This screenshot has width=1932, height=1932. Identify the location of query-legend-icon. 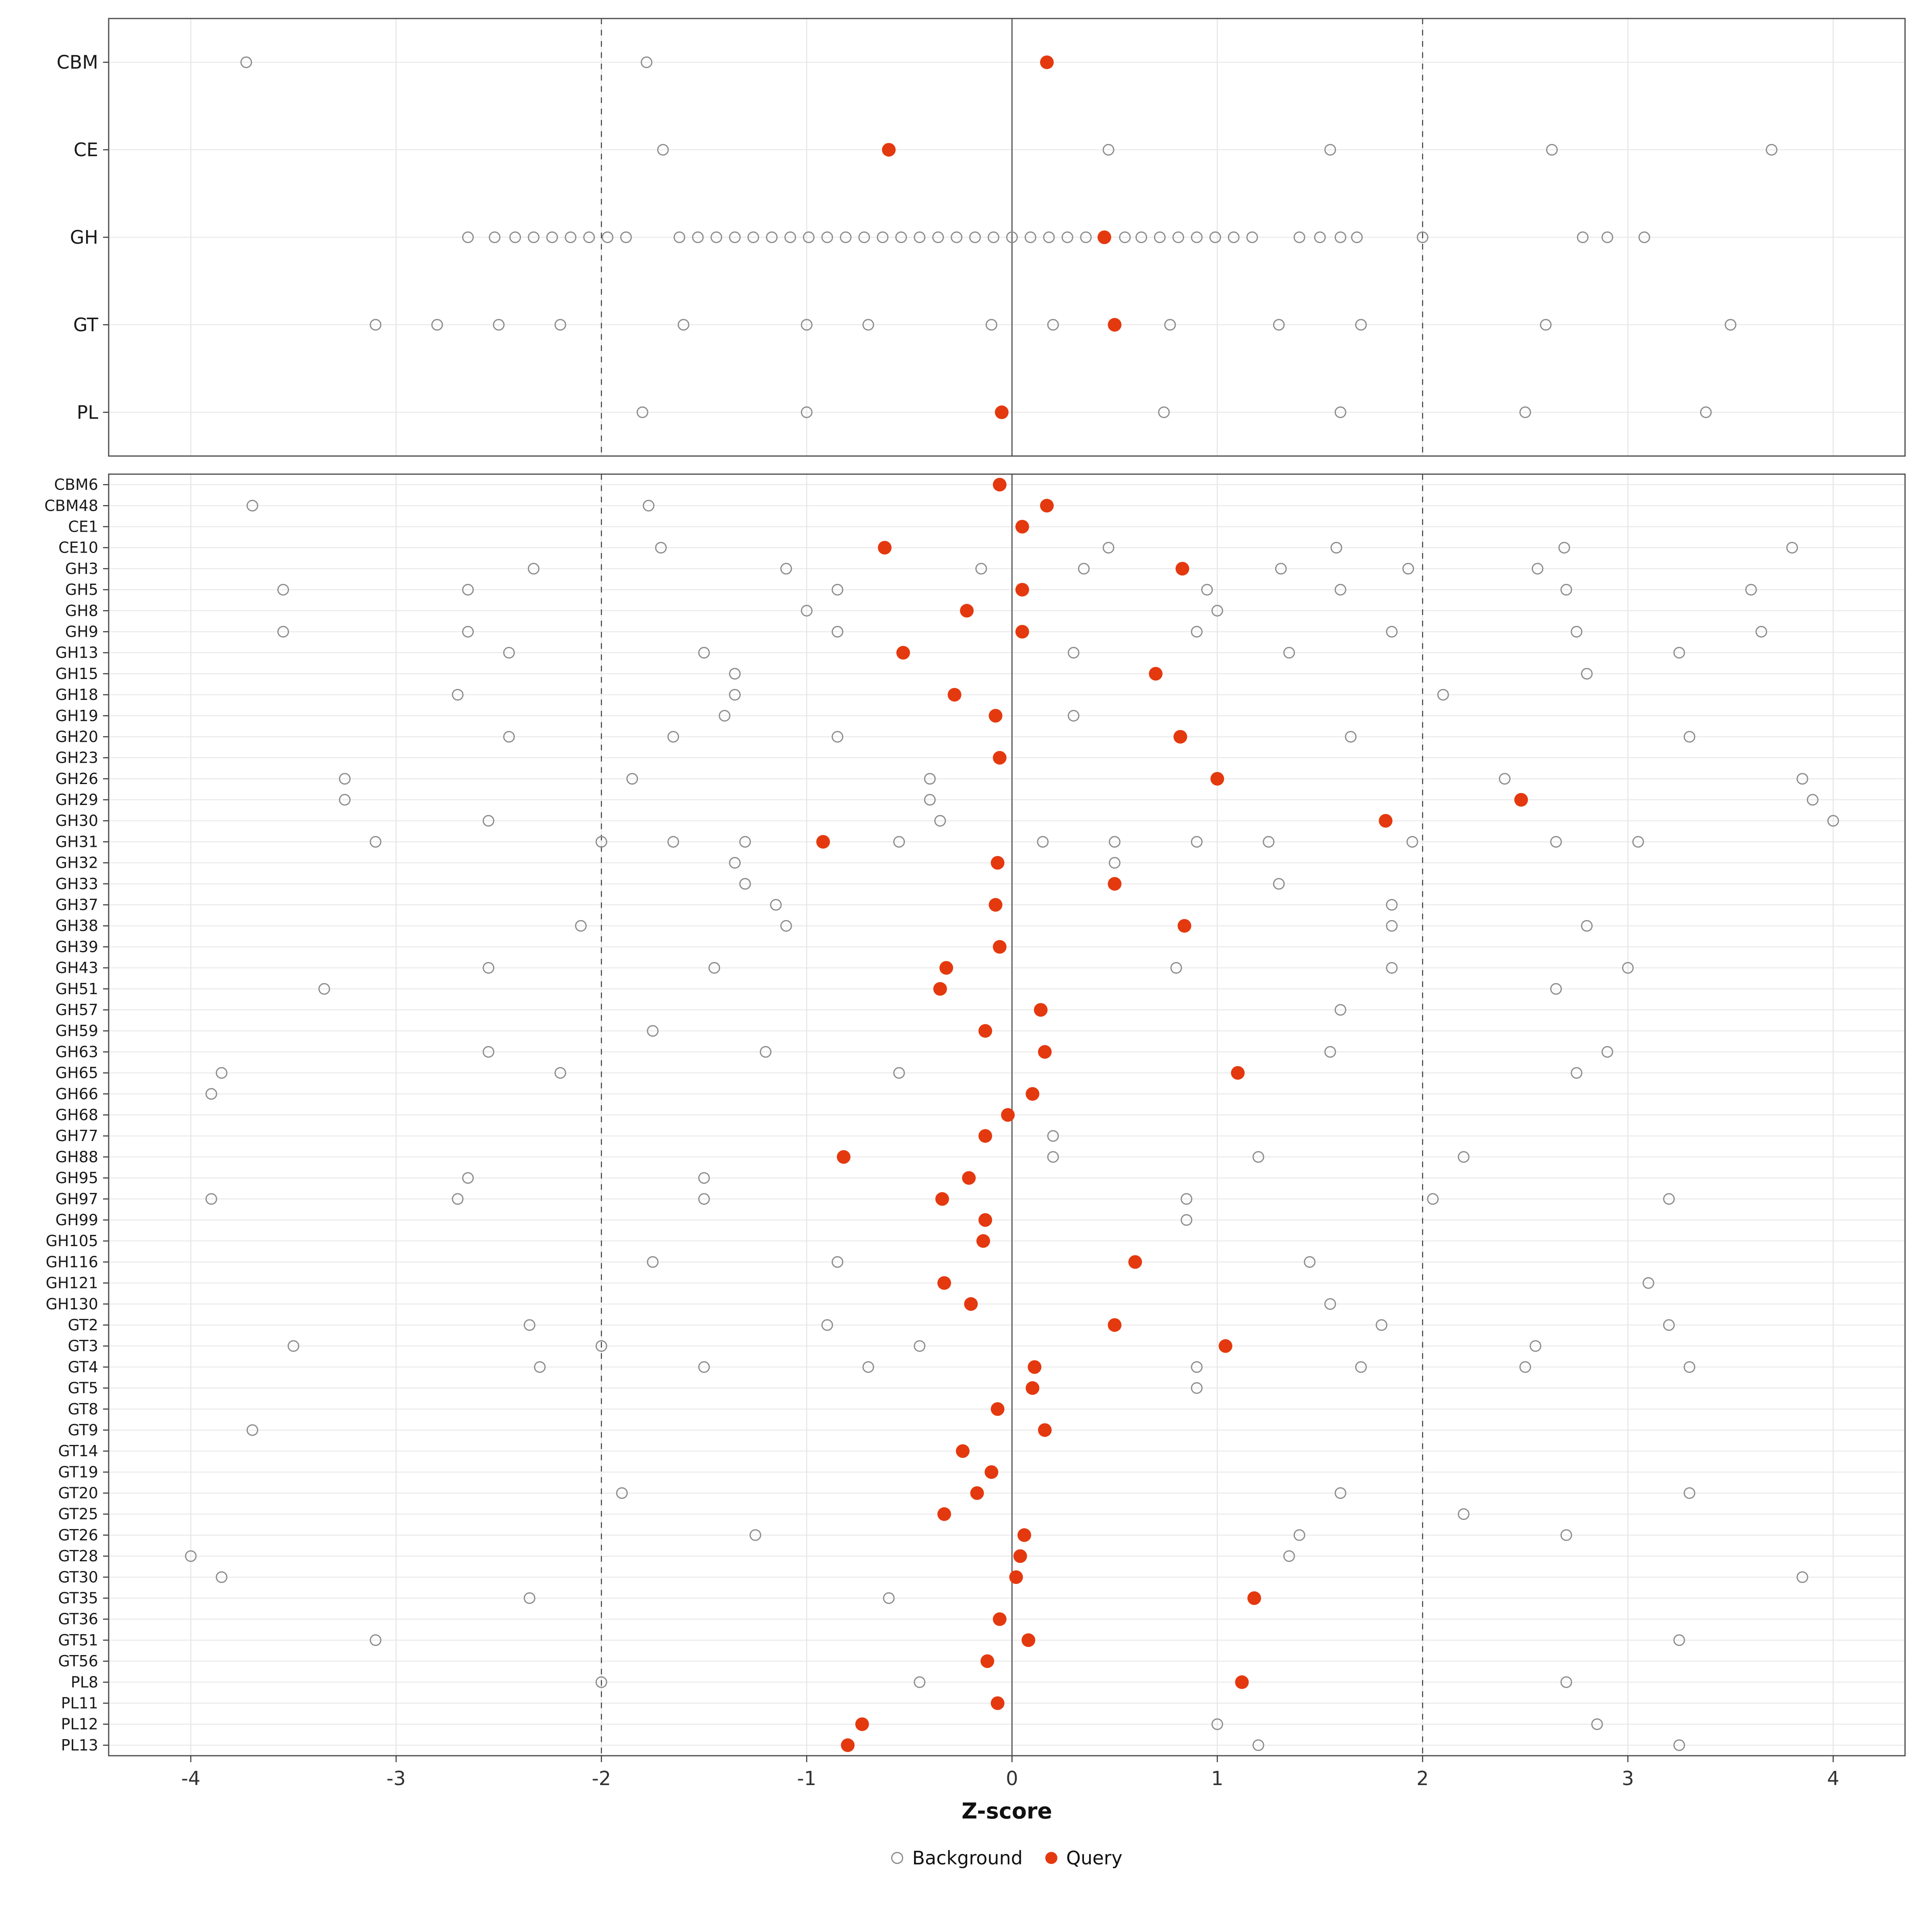
(1051, 1858).